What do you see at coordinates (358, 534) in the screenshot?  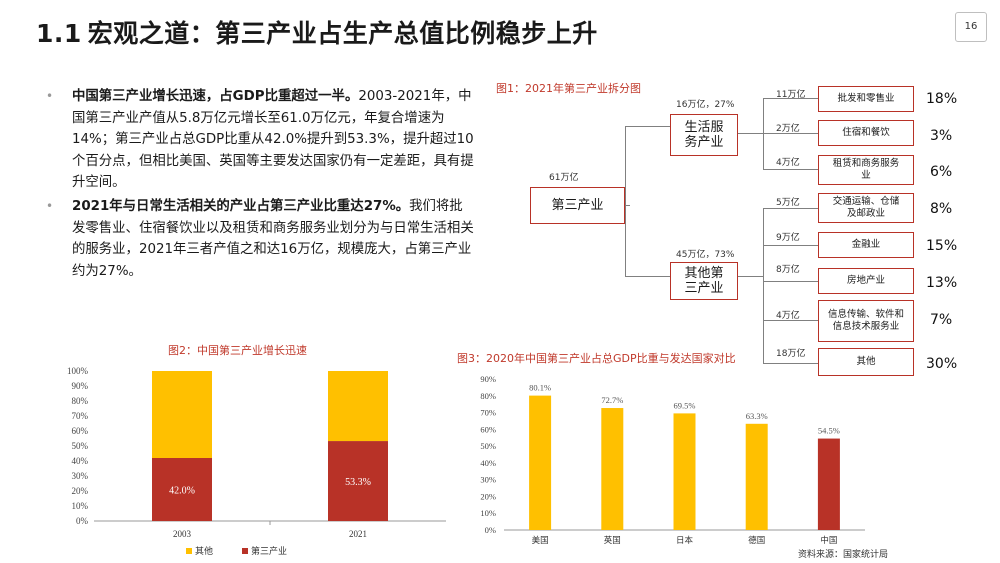 I see `x-tick-label: 2021` at bounding box center [358, 534].